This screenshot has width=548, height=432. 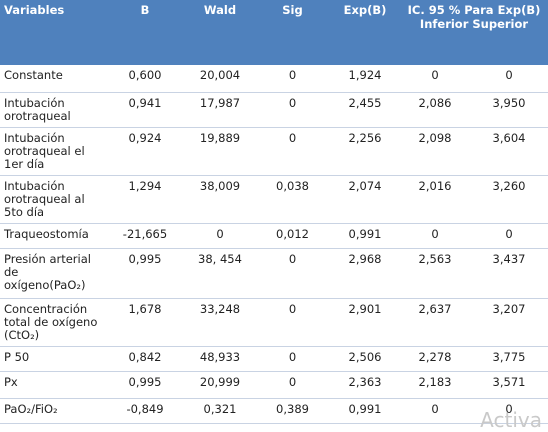 What do you see at coordinates (52, 273) in the screenshot?
I see `variable-cell: Presión arterial de oxígeno(PaO₂)` at bounding box center [52, 273].